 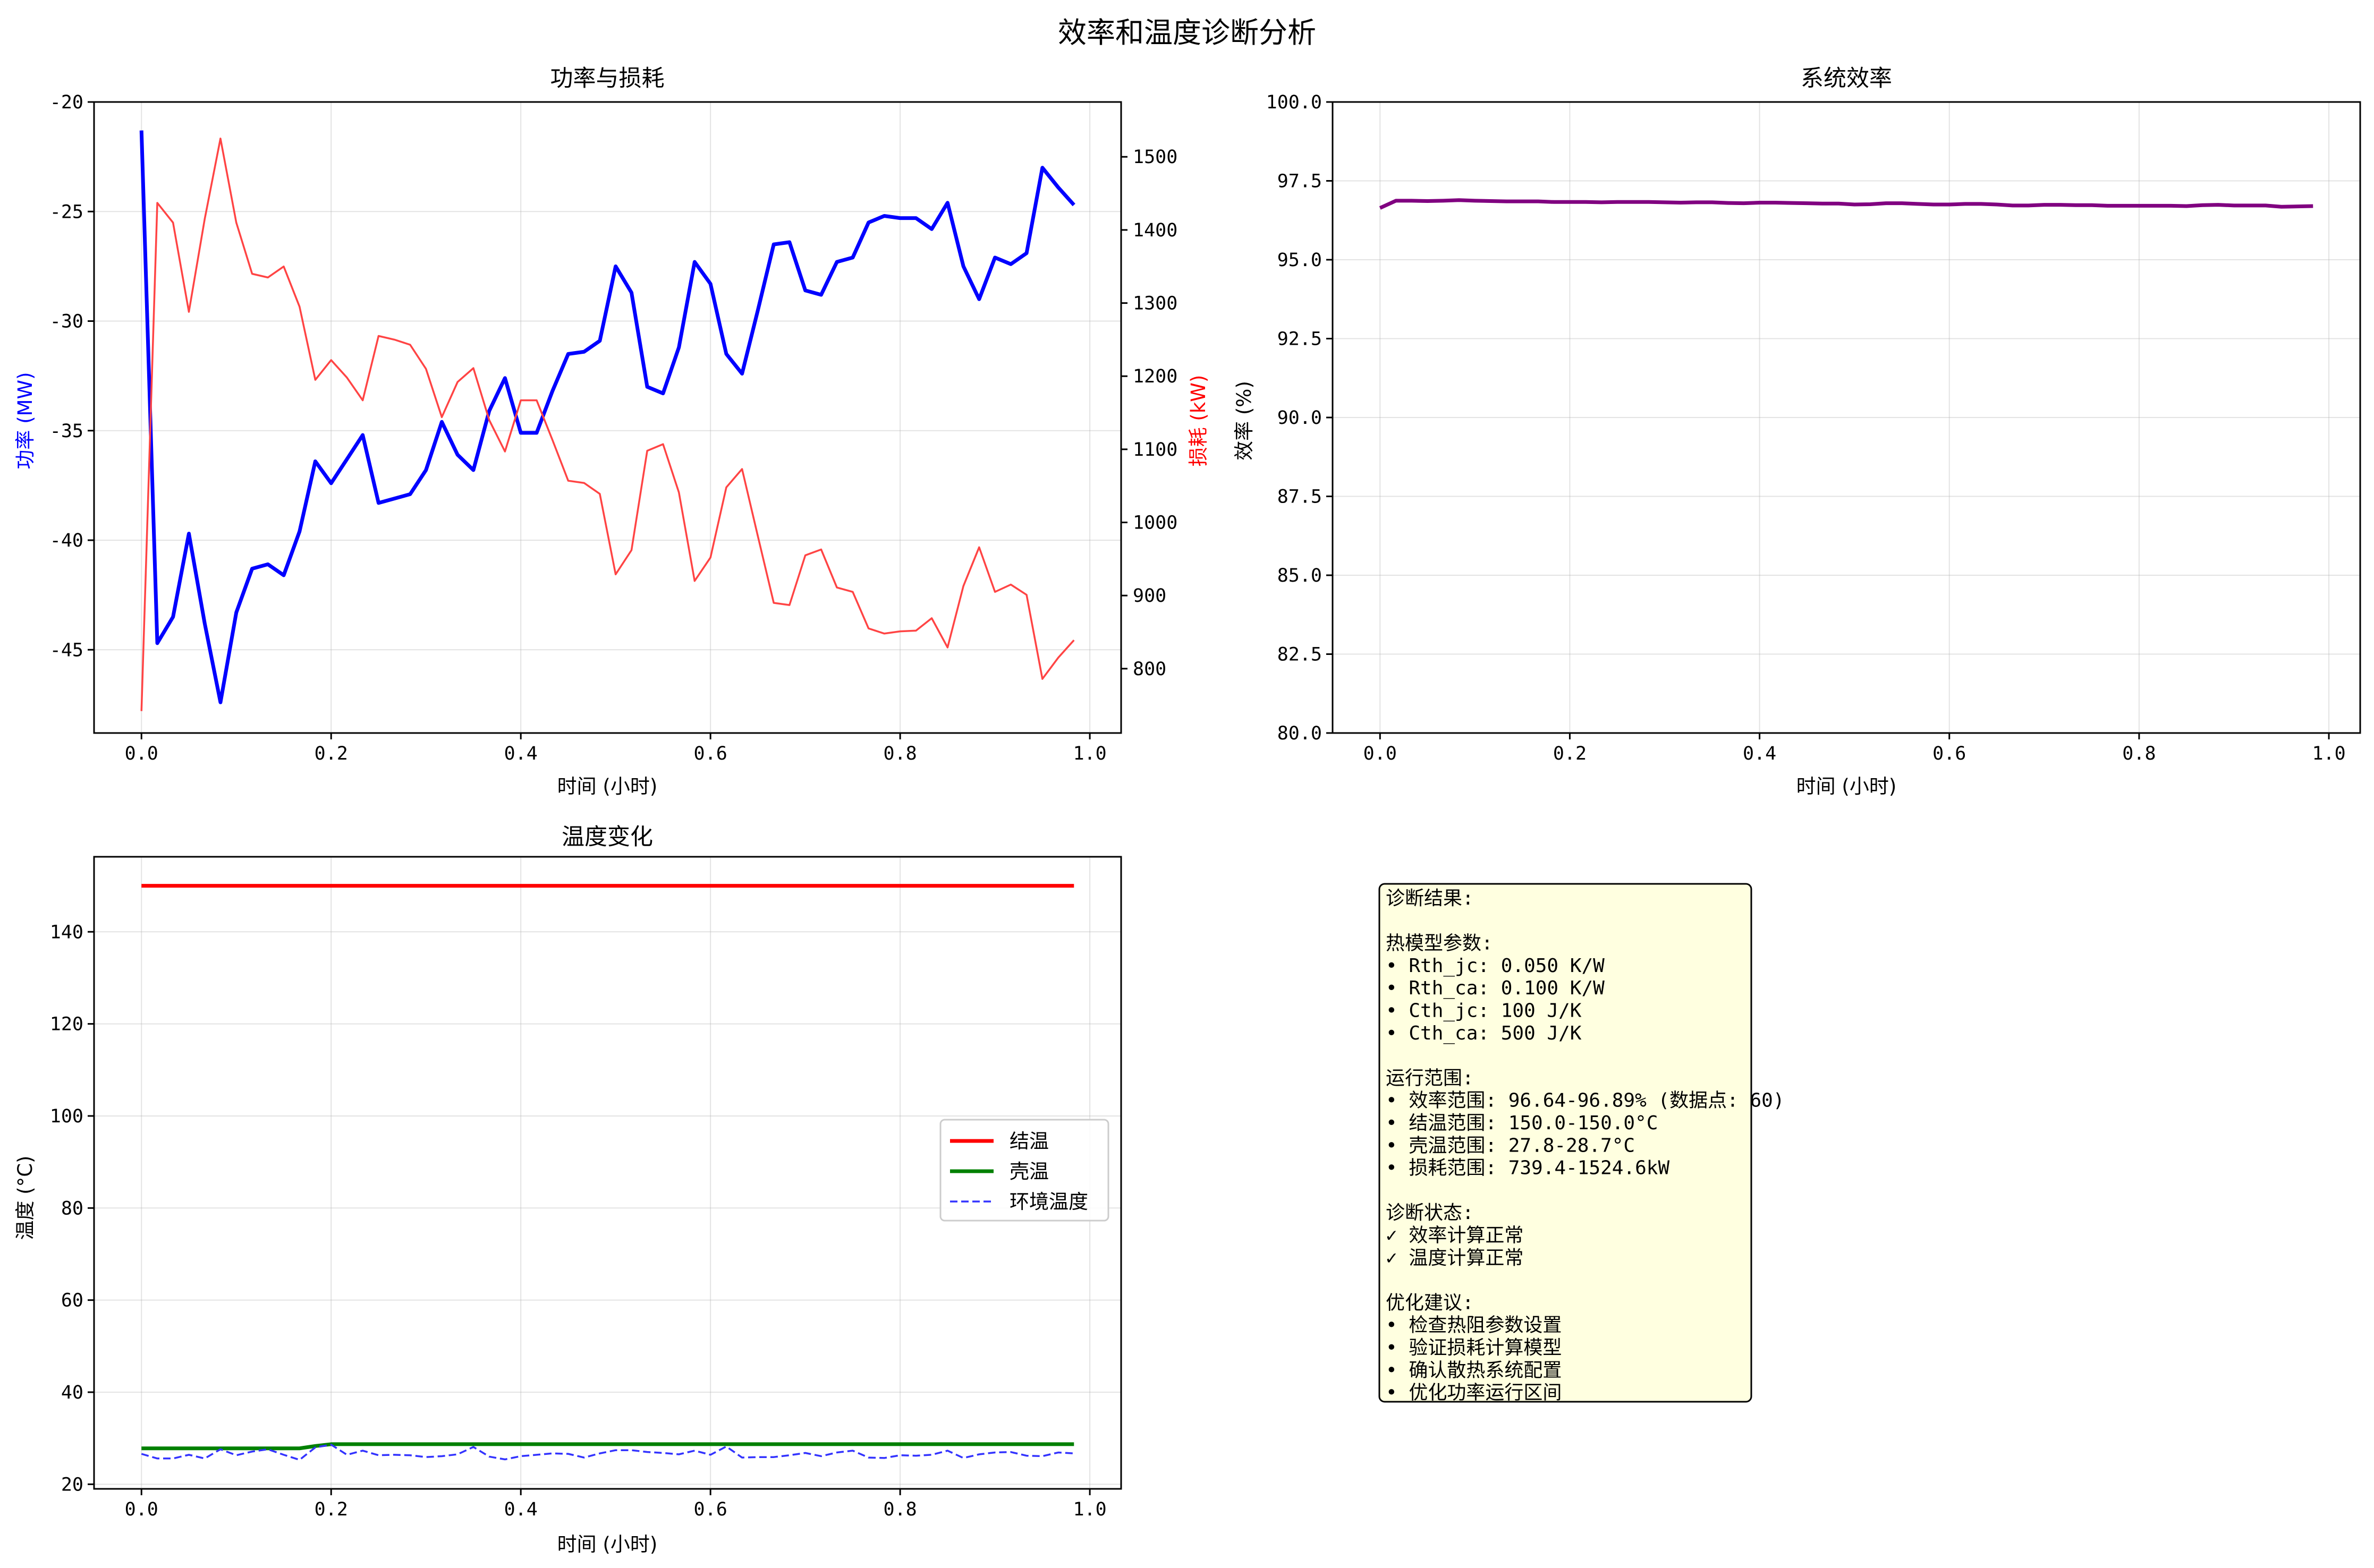 What do you see at coordinates (1198, 421) in the screenshot?
I see `loss-y-axis-label: 损耗 (kW)` at bounding box center [1198, 421].